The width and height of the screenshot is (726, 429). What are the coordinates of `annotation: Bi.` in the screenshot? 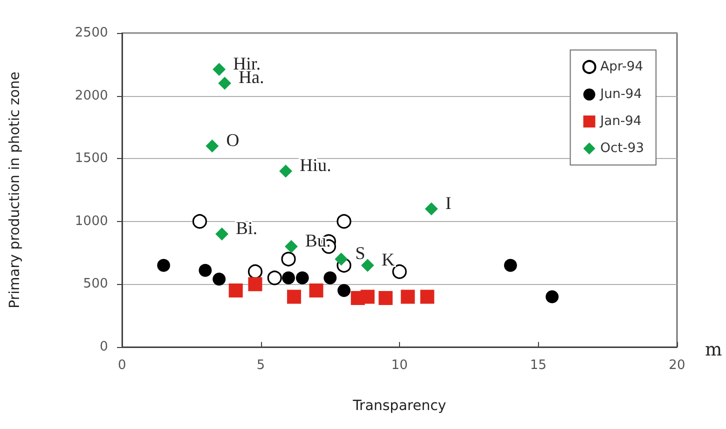 It's located at (247, 228).